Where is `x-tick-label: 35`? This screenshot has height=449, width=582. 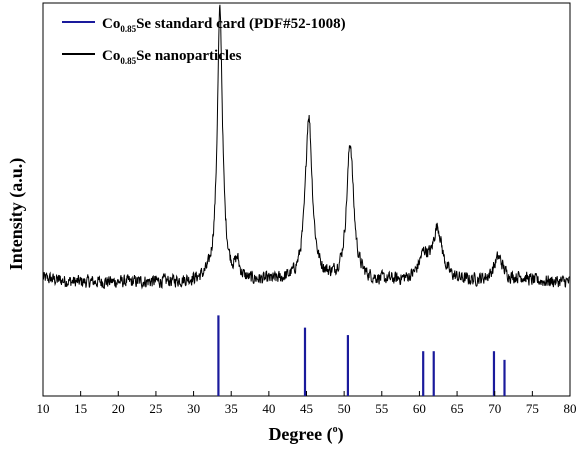 x-tick-label: 35 is located at coordinates (231, 408).